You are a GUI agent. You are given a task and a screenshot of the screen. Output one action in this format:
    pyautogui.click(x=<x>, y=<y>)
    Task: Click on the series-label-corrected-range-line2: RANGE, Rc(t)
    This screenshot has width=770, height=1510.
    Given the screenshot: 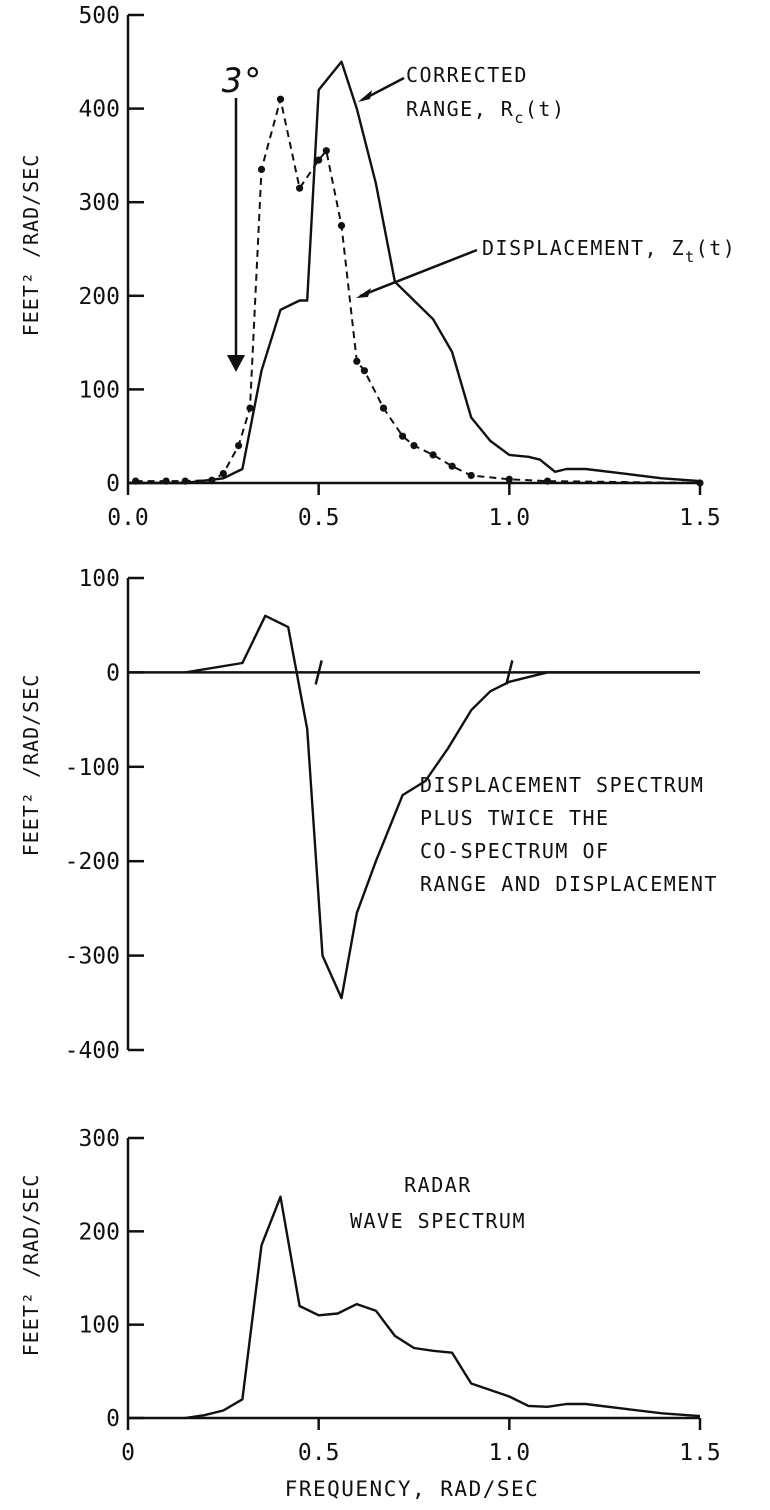 What is the action you would take?
    pyautogui.click(x=485, y=112)
    